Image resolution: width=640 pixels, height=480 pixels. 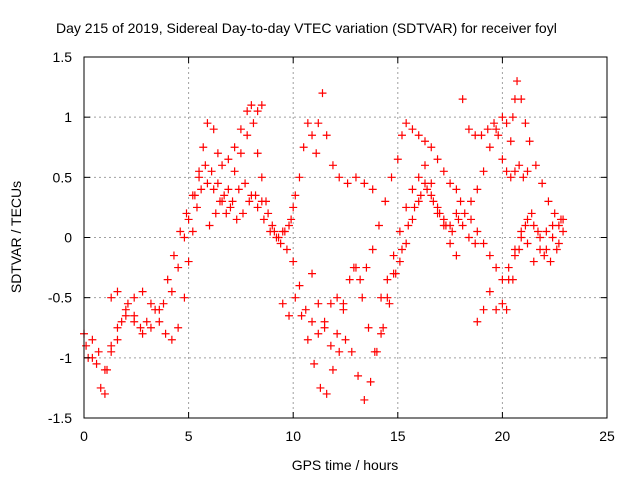 I want to click on y-tick-labels: -1.5 -1 -0.5 0 0.5 1 1.5, so click(x=60, y=237).